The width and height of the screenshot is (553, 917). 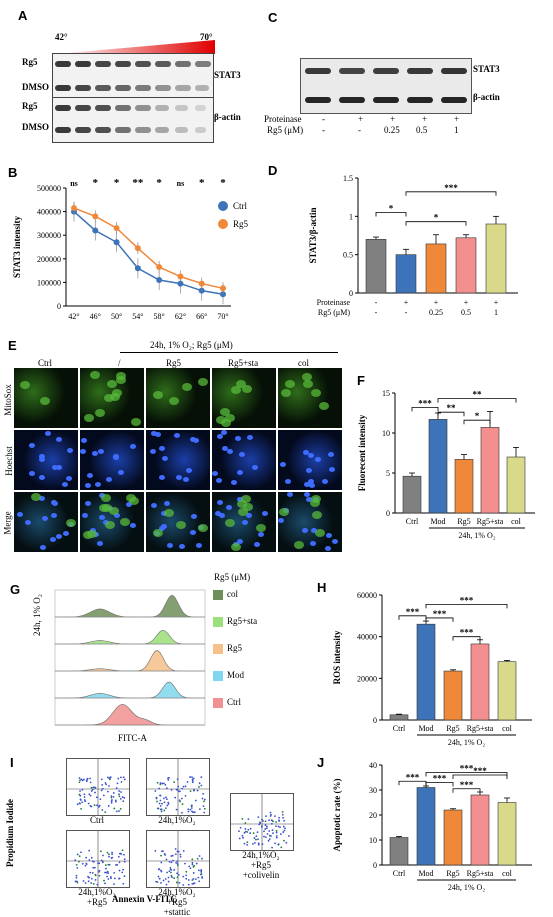 I want to click on histogram-frame, so click(x=130, y=630).